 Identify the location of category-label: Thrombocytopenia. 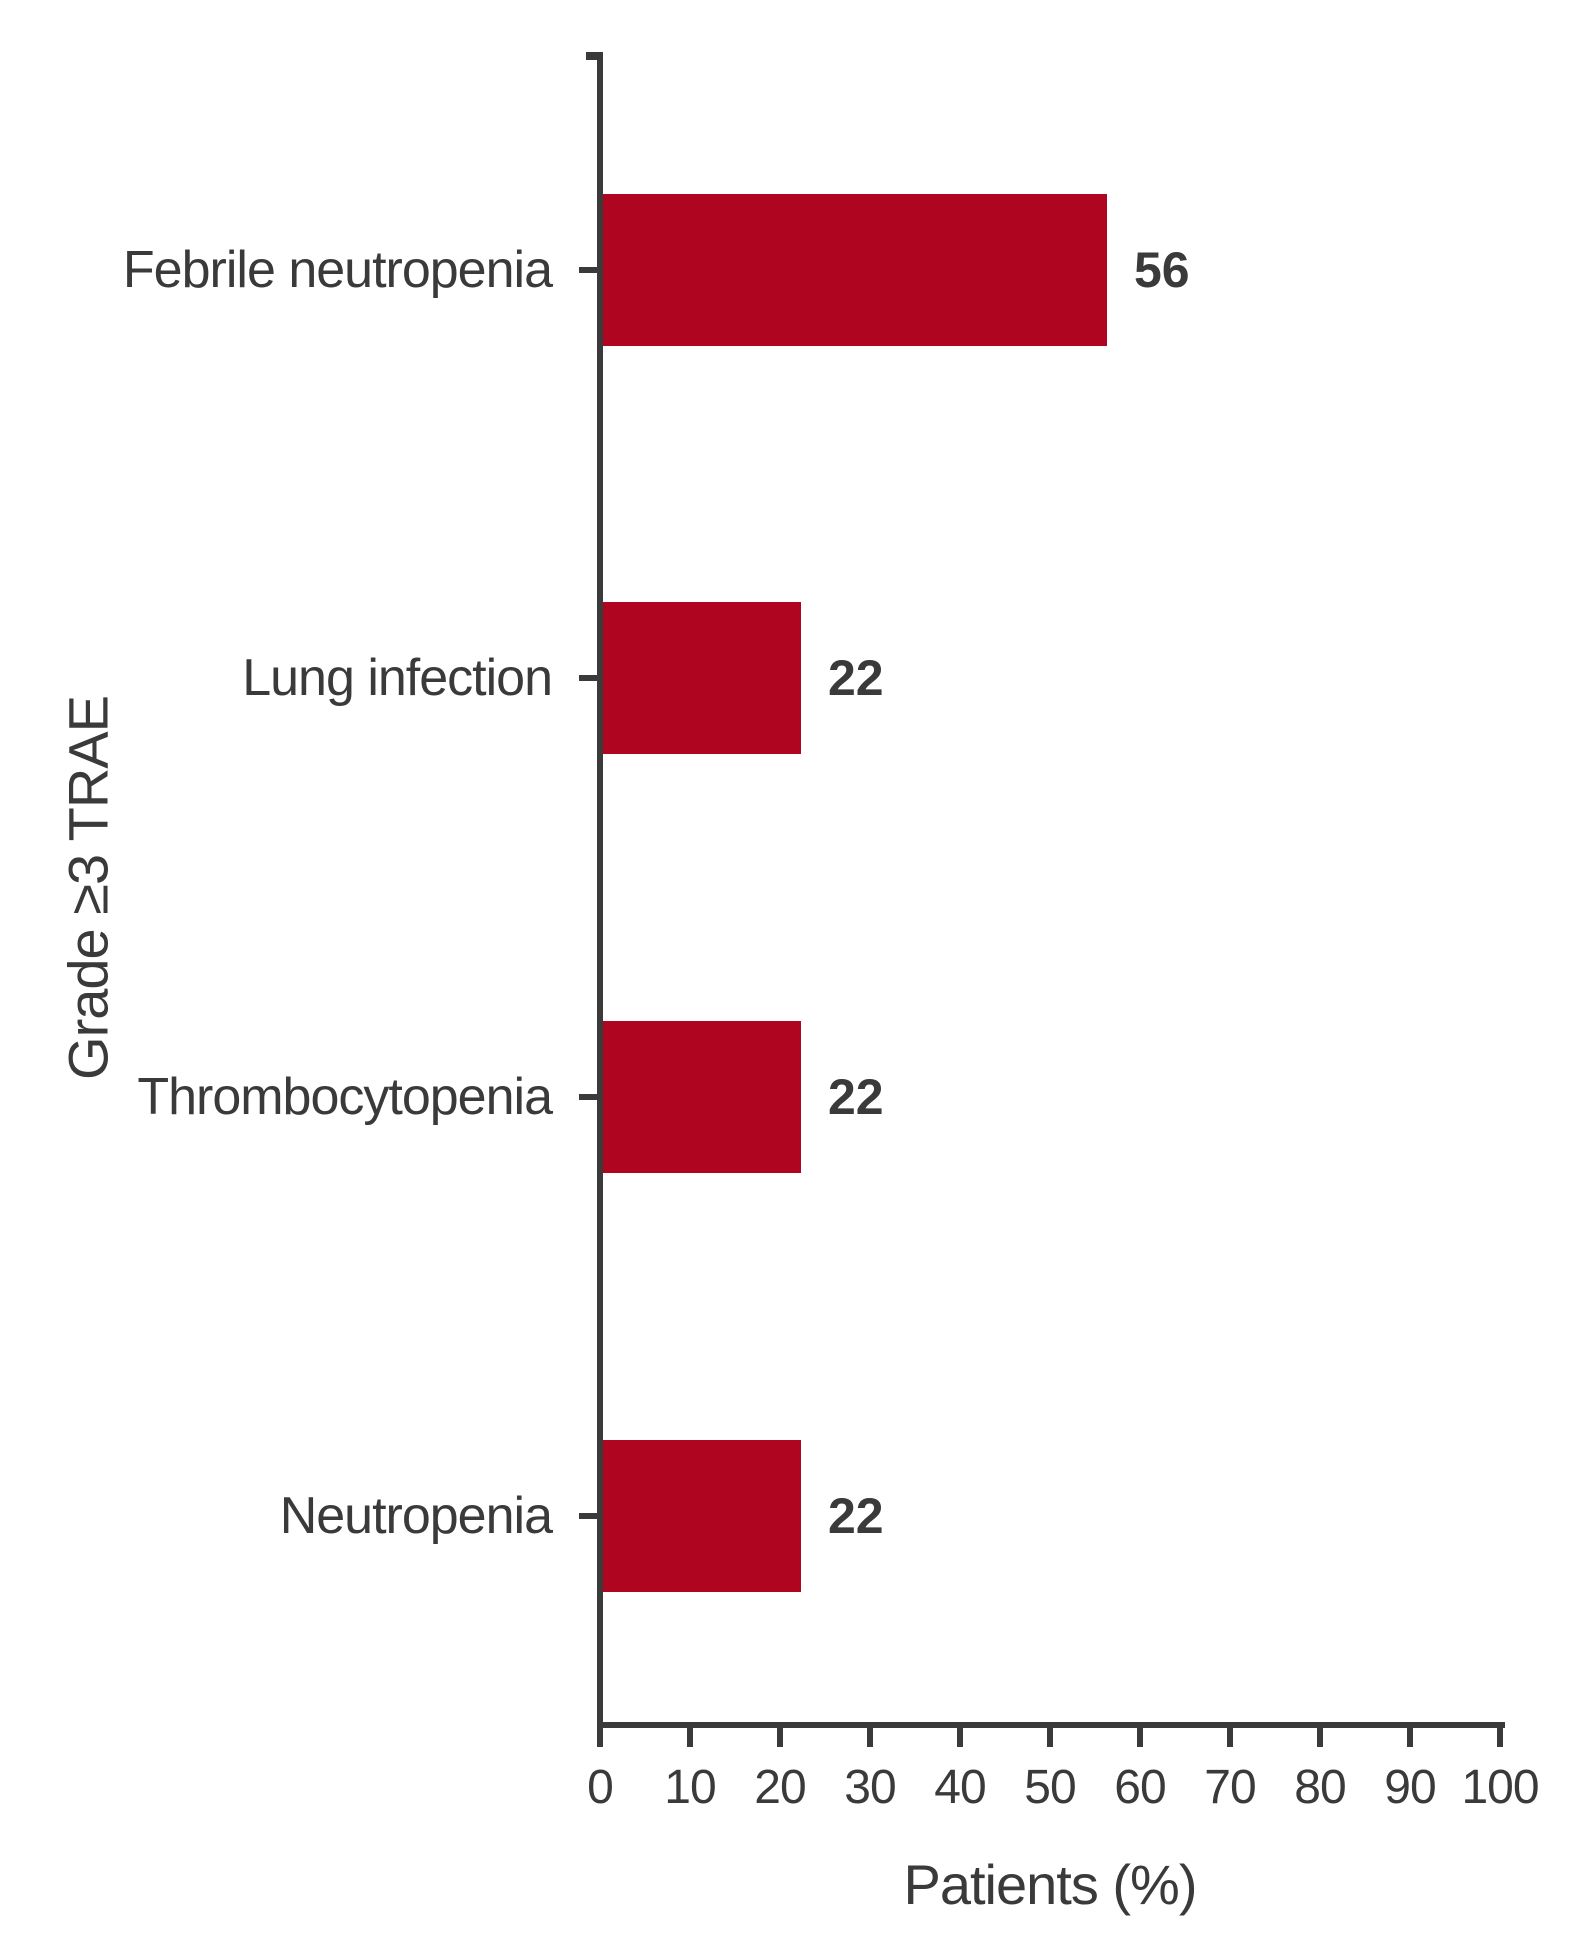
(345, 1097).